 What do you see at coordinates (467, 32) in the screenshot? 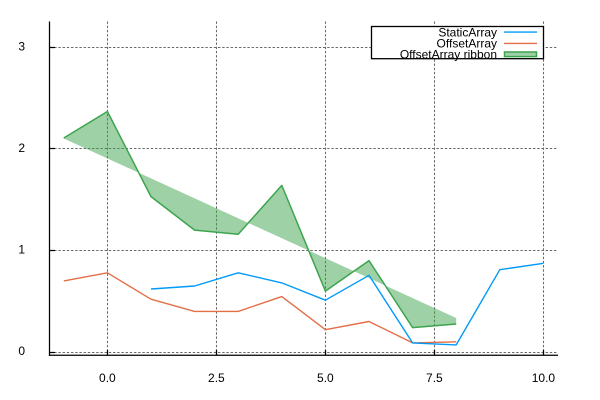
I see `svg-text: StaticArray` at bounding box center [467, 32].